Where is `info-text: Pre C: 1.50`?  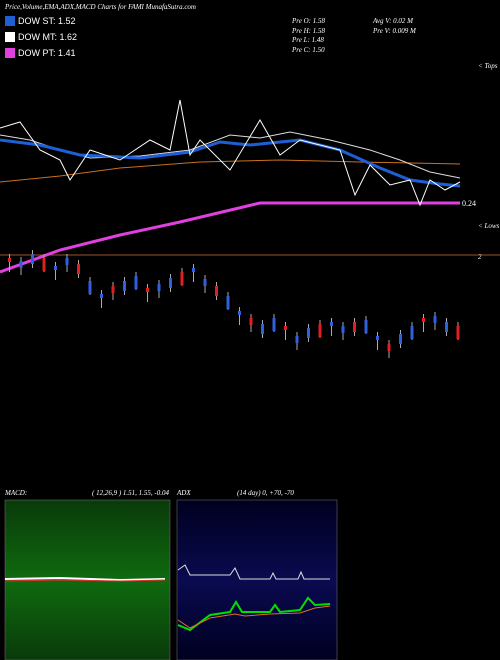
info-text: Pre C: 1.50 is located at coordinates (308, 50).